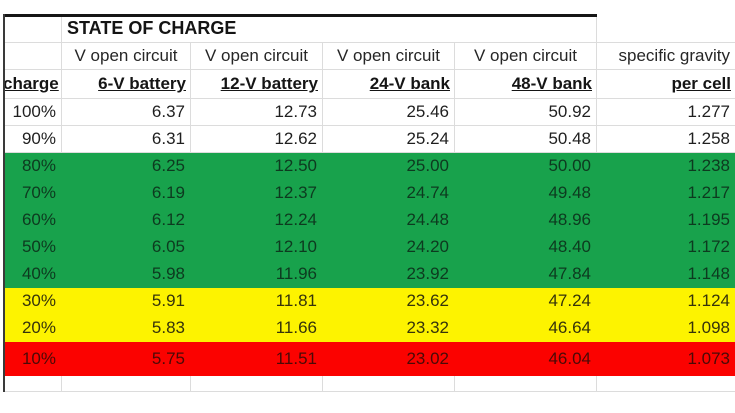 The height and width of the screenshot is (413, 735). I want to click on cell-charge: 20%, so click(38, 327).